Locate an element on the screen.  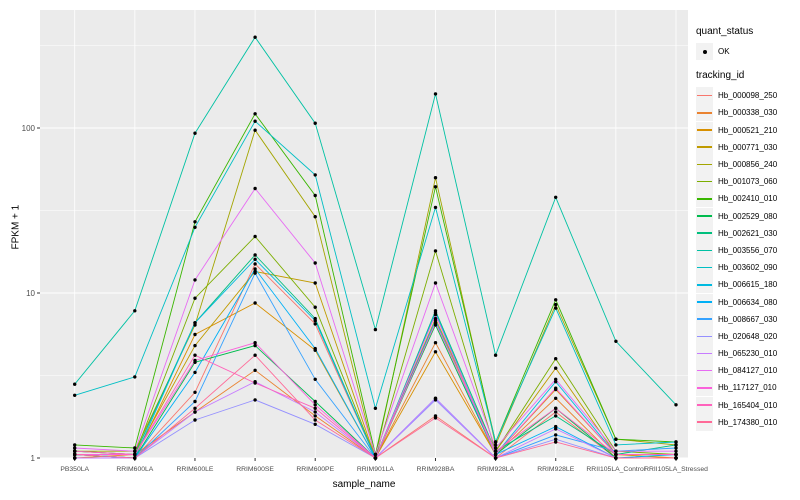
legend-label: Hb_117127_010 is located at coordinates (747, 388).